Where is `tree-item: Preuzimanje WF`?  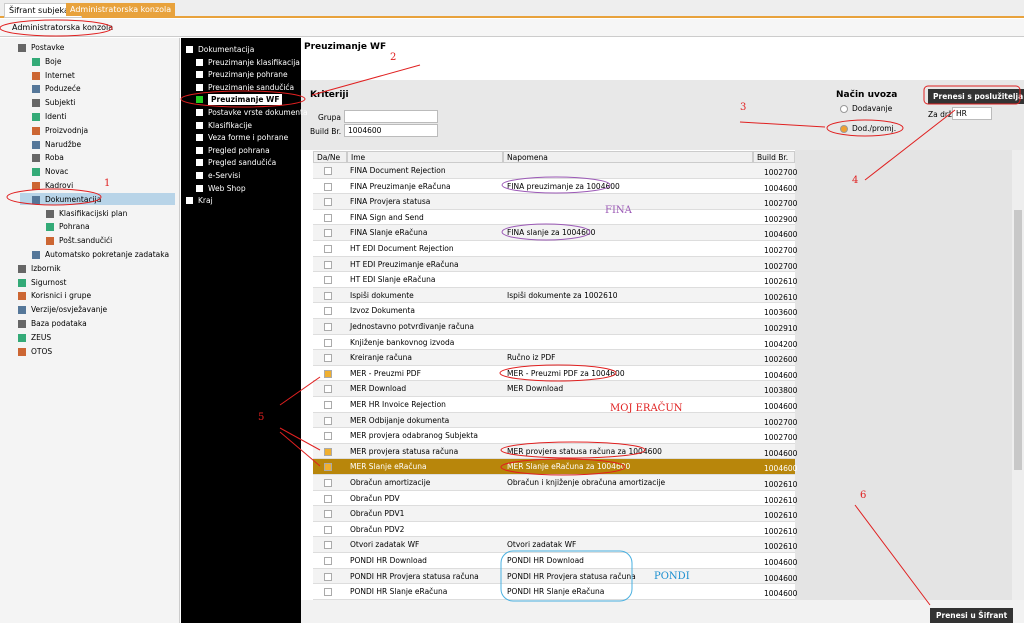 tree-item: Preuzimanje WF is located at coordinates (245, 100).